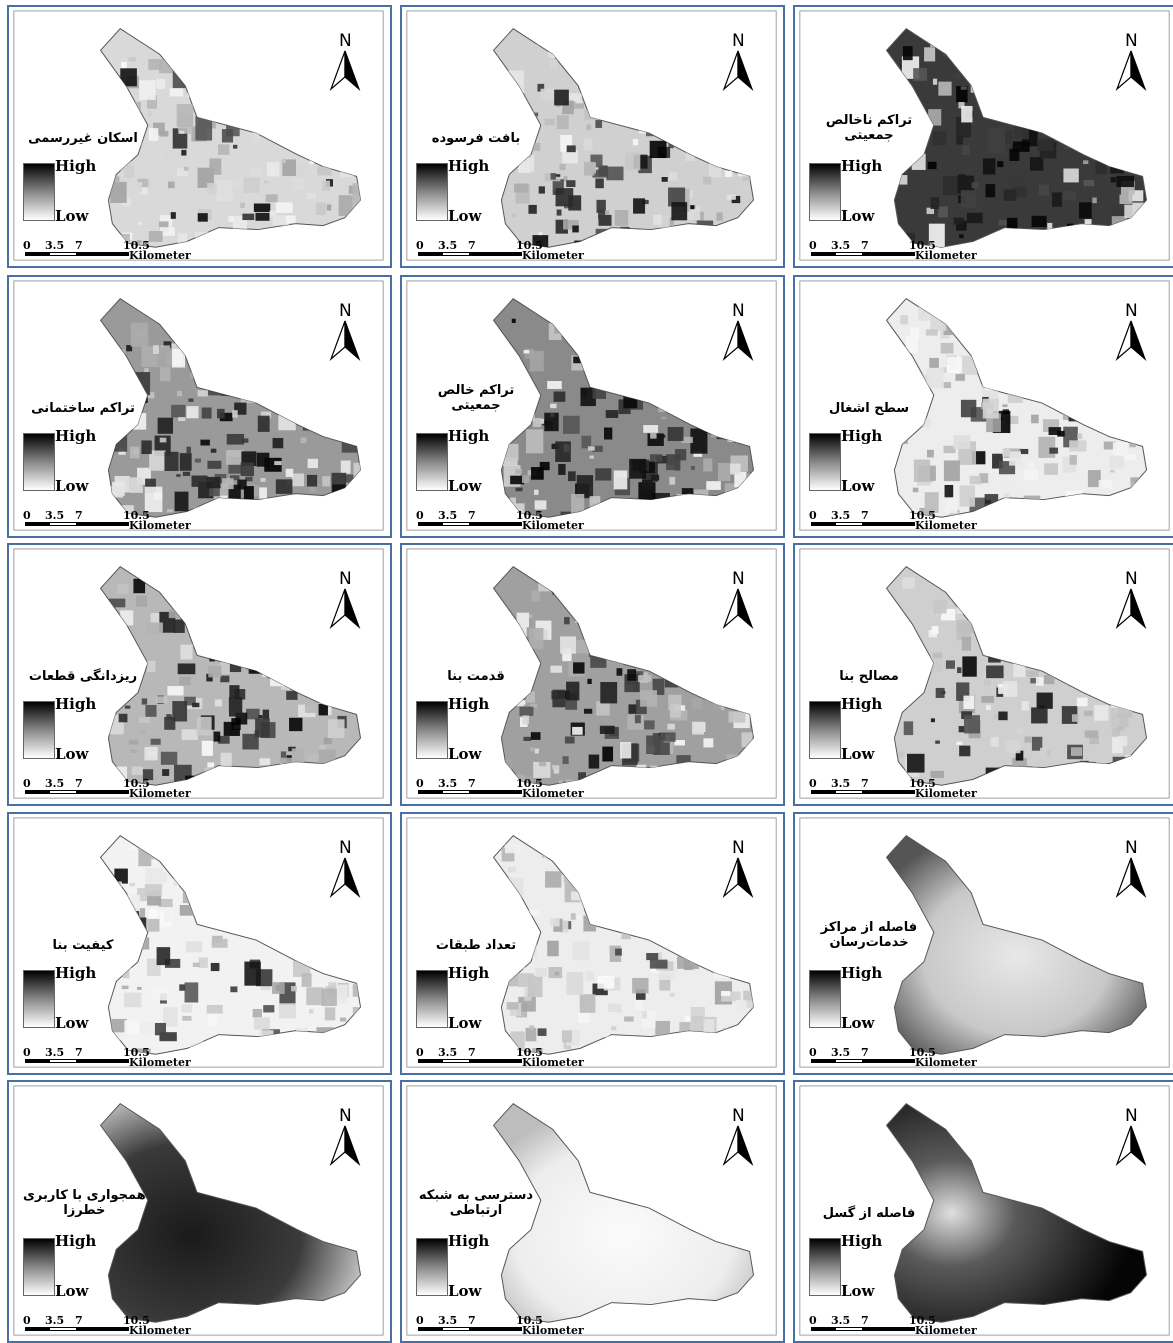  I want to click on map-panel: تعداد طبقات High Low 0 3.5 7 10.5 Kilometer N, so click(592, 943).